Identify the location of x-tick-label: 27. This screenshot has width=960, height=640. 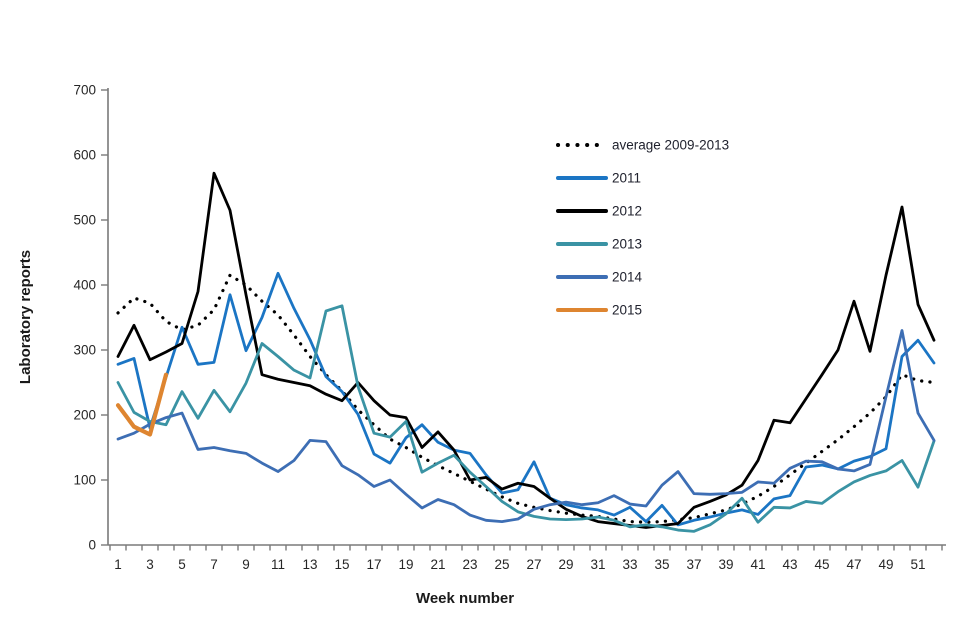
(533, 564).